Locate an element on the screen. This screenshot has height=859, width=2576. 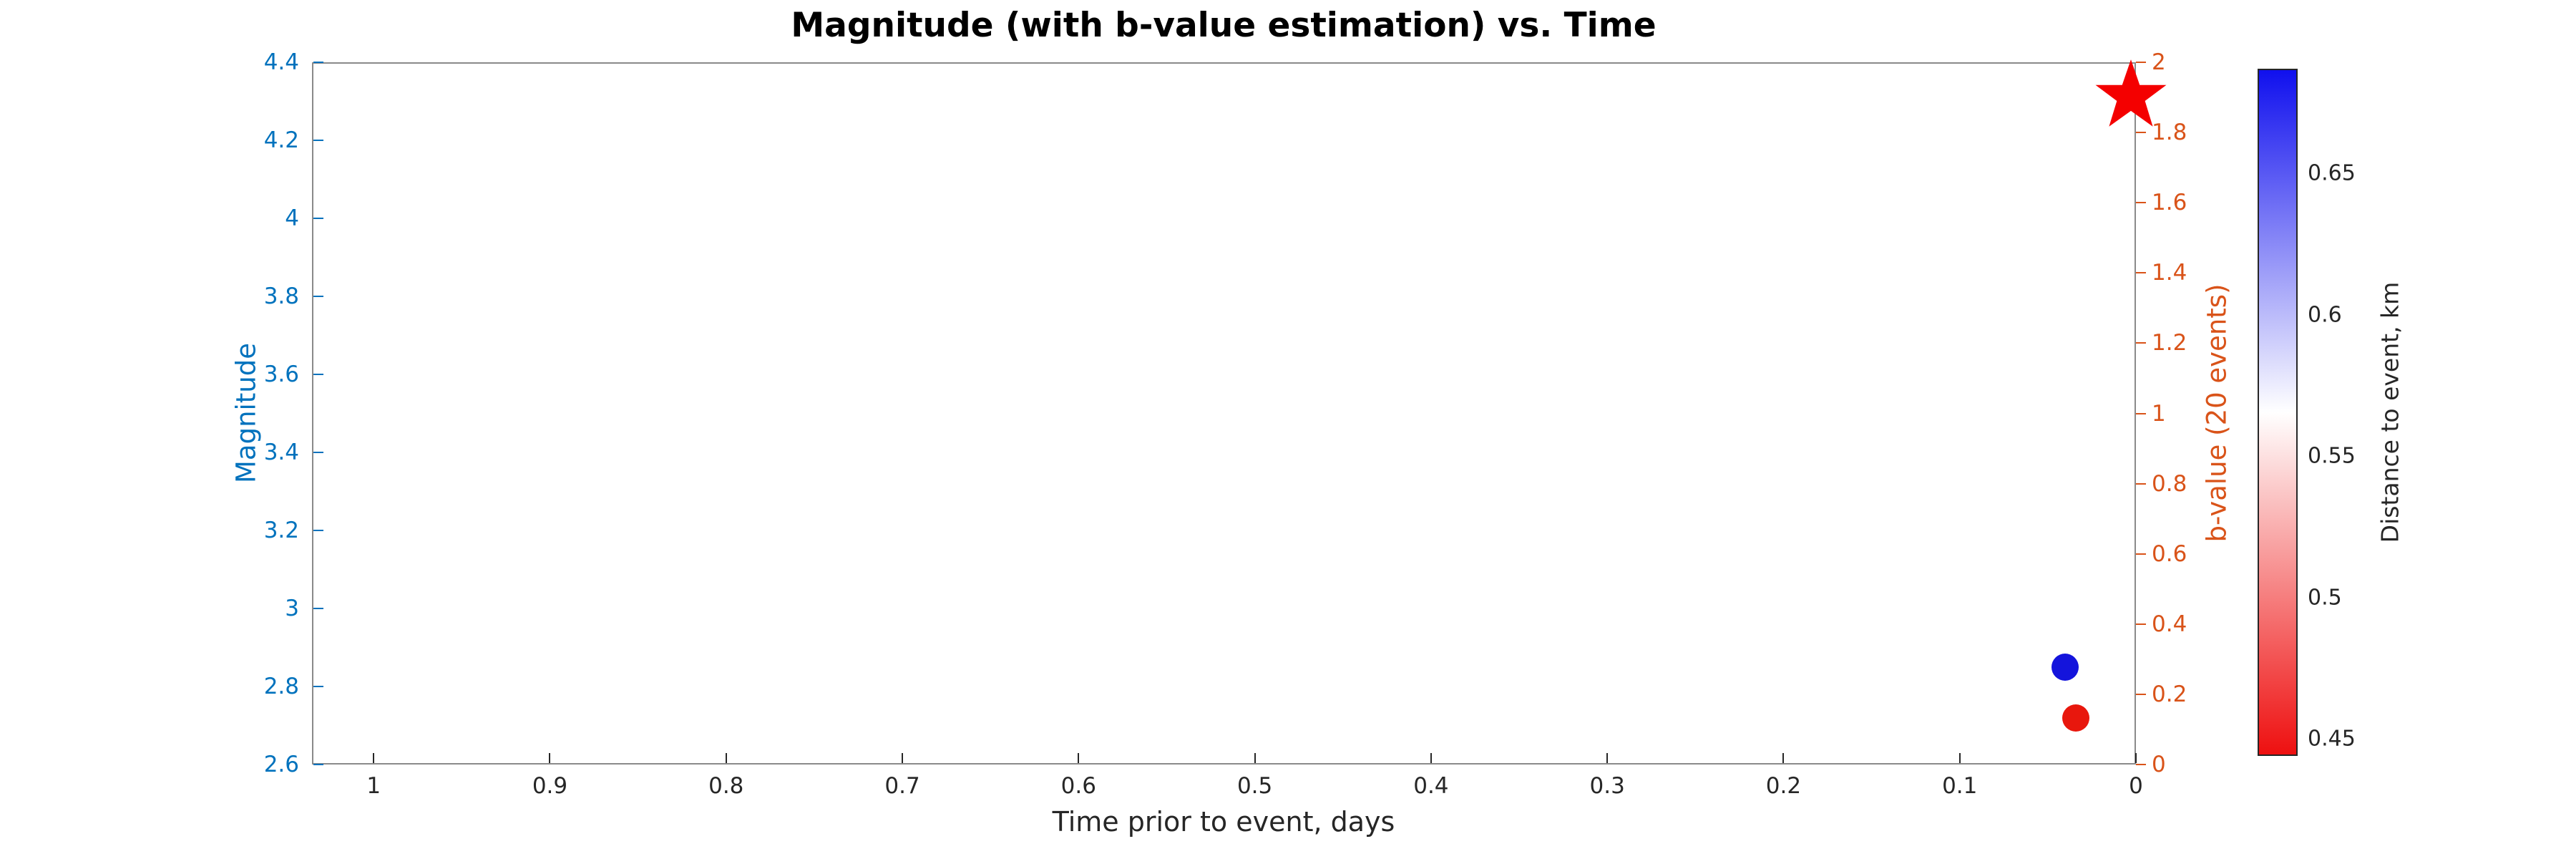
colorbar-tick-label: 0.45 is located at coordinates (2332, 739).